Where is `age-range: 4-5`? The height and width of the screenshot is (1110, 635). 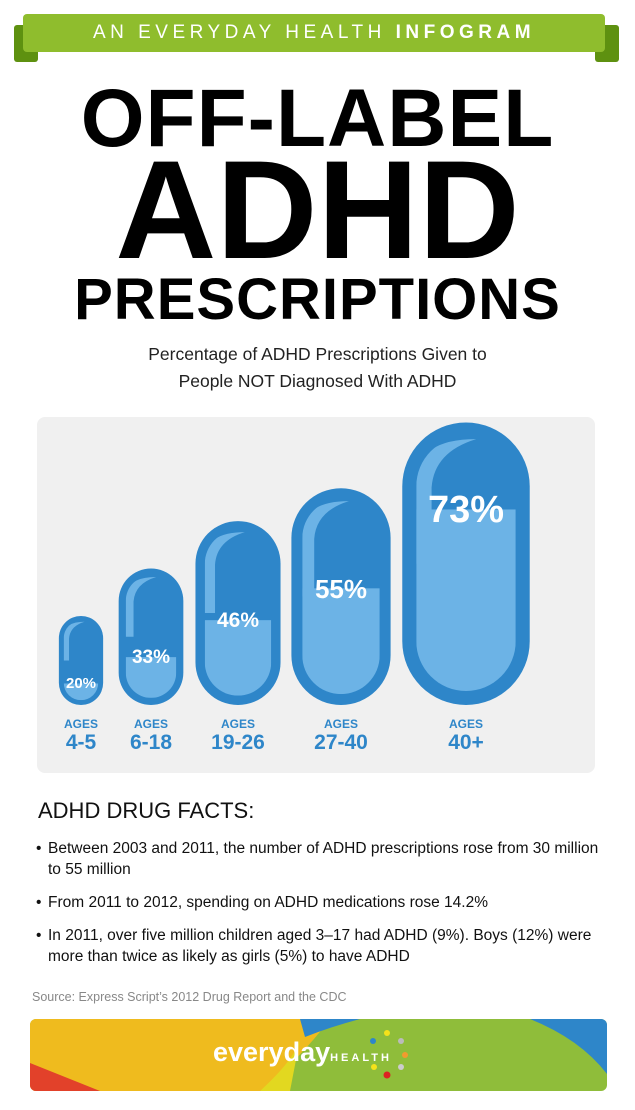
age-range: 4-5 is located at coordinates (81, 742).